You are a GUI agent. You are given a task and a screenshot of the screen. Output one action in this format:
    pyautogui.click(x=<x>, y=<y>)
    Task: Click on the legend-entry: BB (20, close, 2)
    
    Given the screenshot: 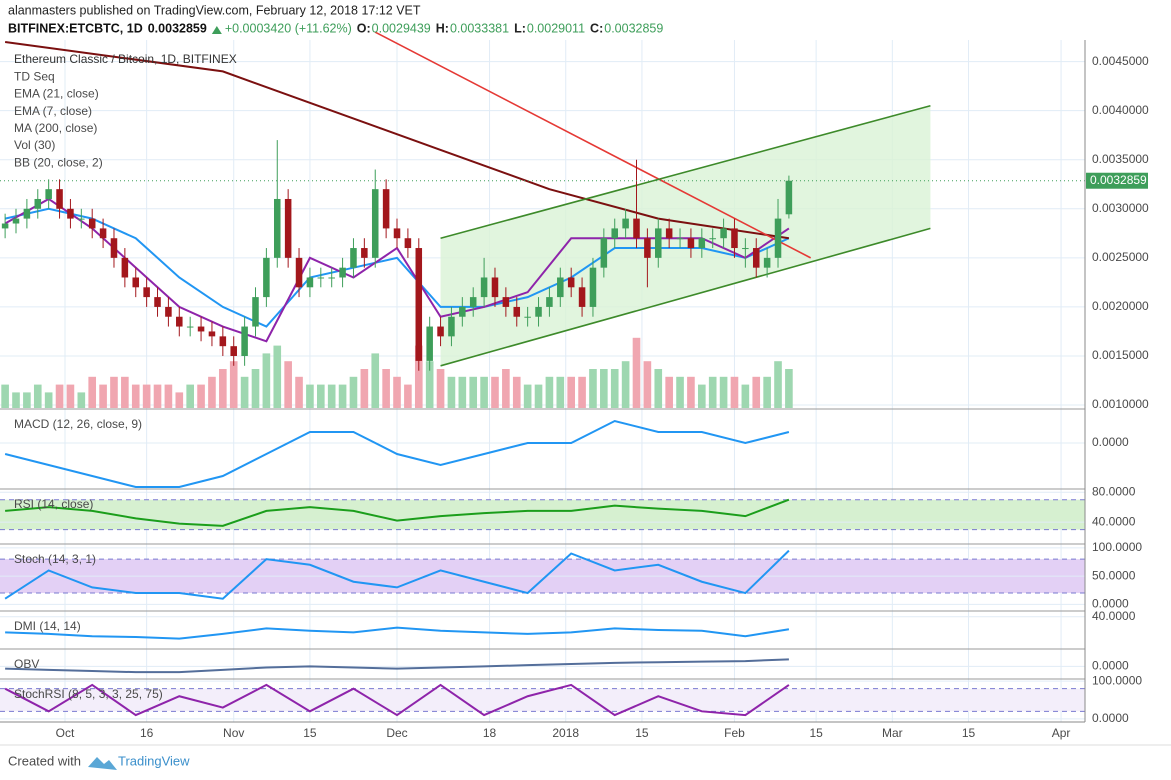 What is the action you would take?
    pyautogui.click(x=58, y=162)
    